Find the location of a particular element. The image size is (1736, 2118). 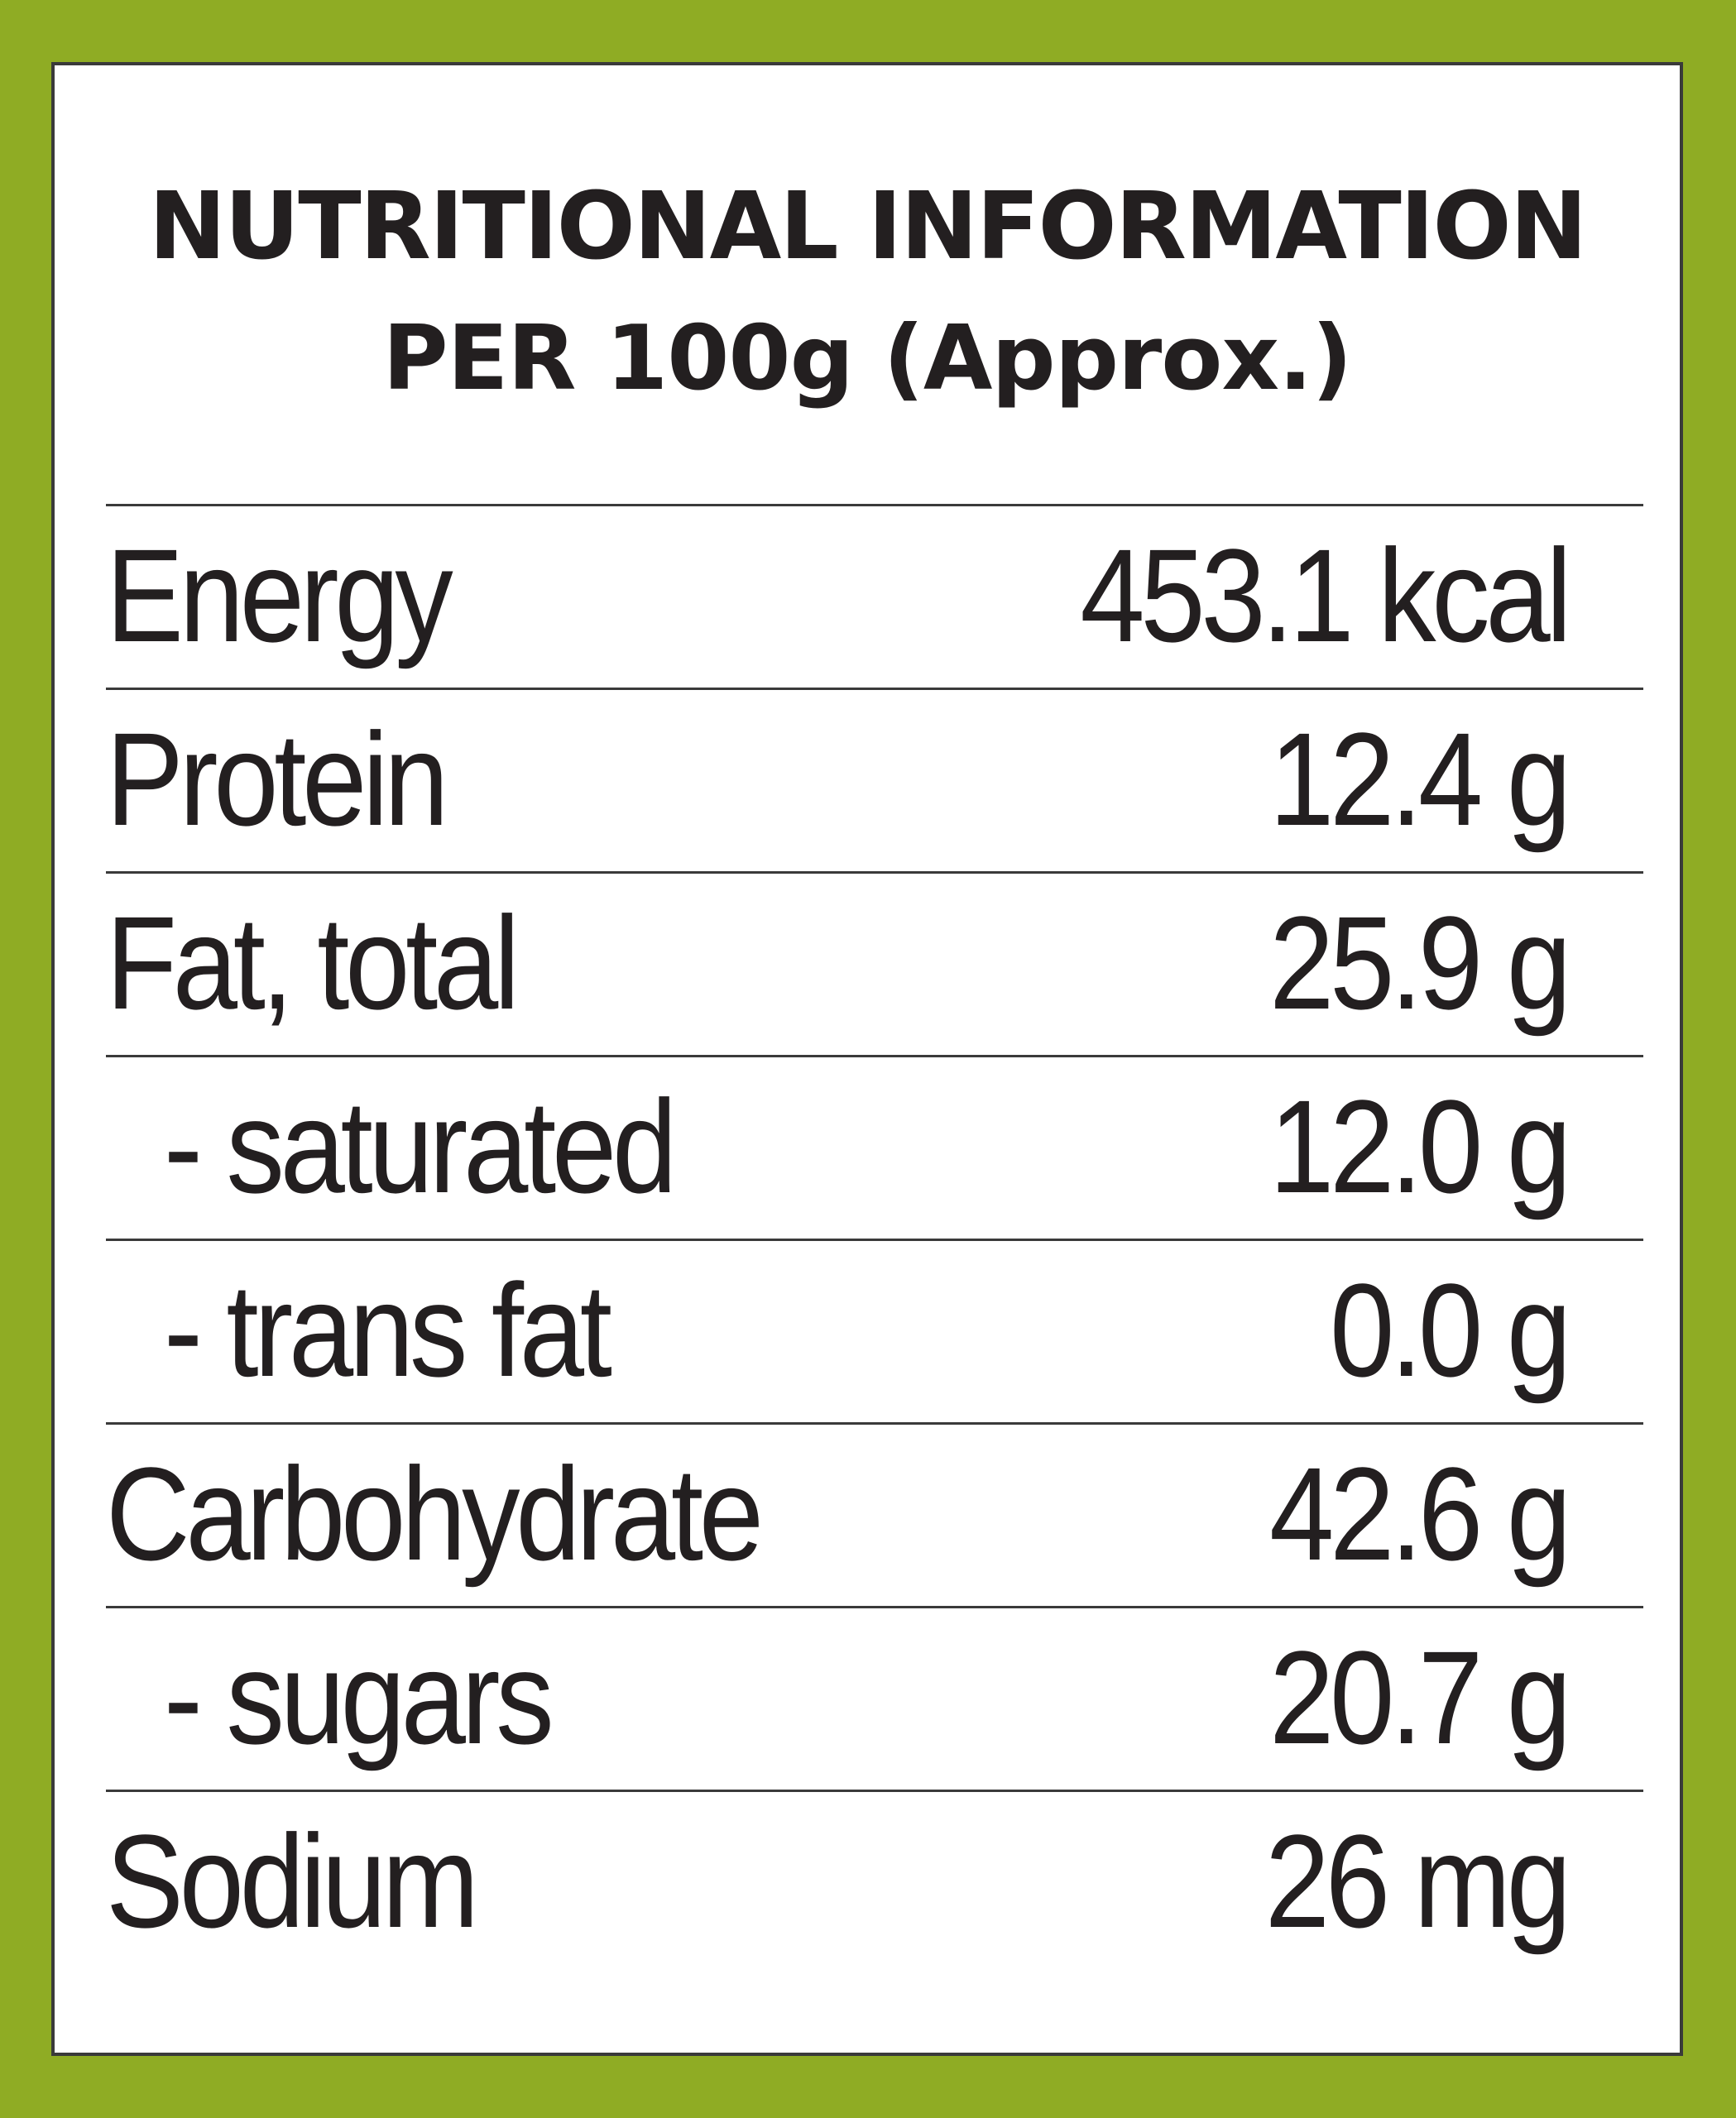

nutrient-value: 453.1 kcal is located at coordinates (1325, 595).